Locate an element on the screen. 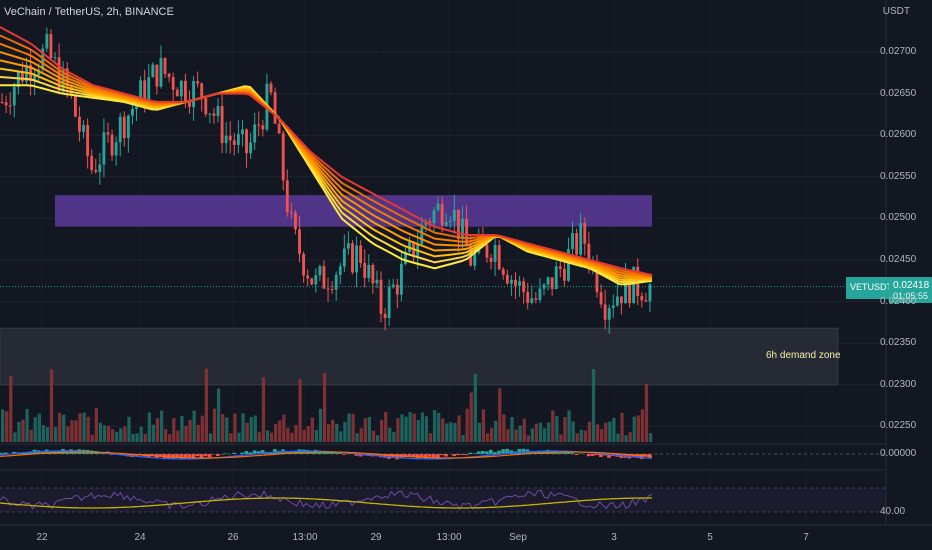 This screenshot has width=932, height=550. oscillator-zero-label: 0.00000 is located at coordinates (898, 453).